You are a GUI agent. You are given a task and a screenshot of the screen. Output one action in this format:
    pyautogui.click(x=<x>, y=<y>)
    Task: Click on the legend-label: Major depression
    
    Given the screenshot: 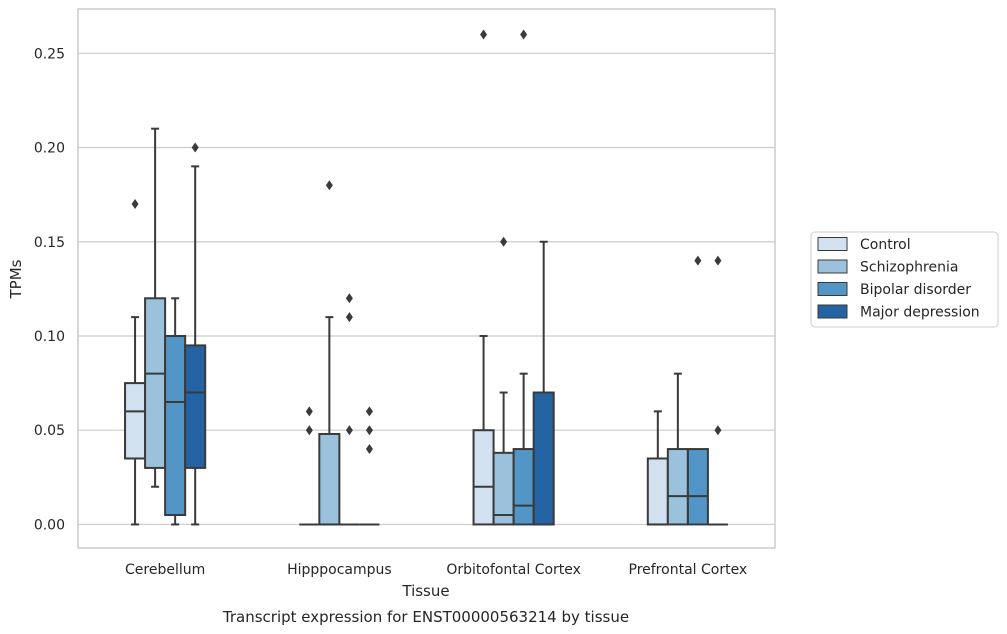 What is the action you would take?
    pyautogui.click(x=920, y=313)
    